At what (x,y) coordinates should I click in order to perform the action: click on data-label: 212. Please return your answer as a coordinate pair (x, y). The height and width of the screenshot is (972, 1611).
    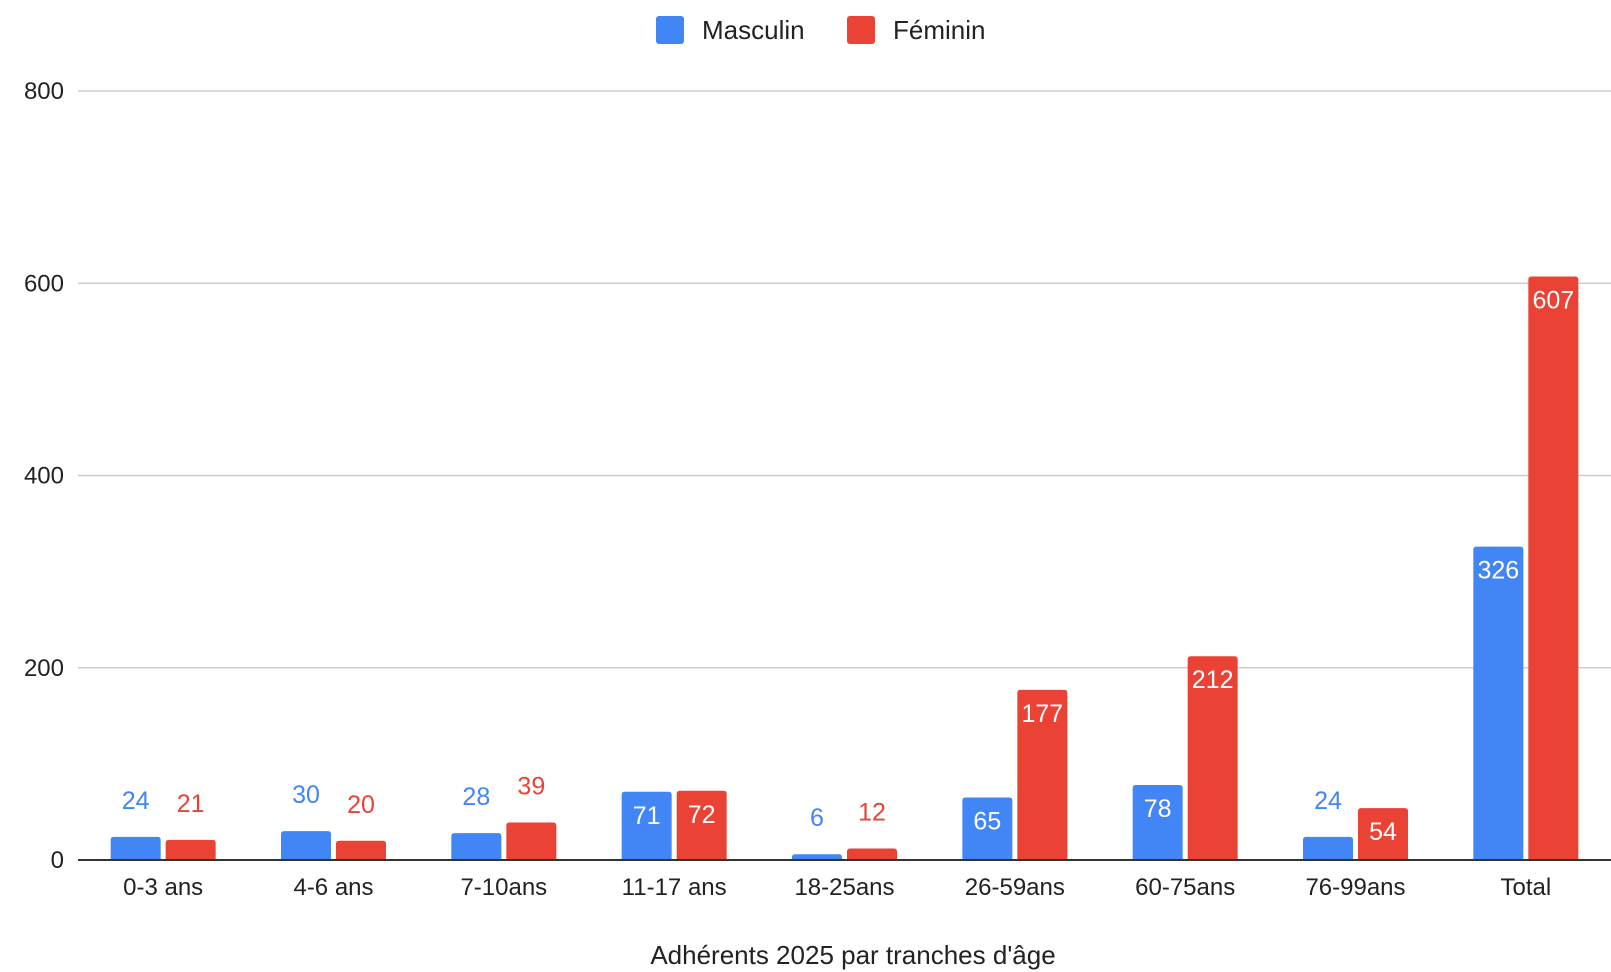
    Looking at the image, I should click on (1213, 680).